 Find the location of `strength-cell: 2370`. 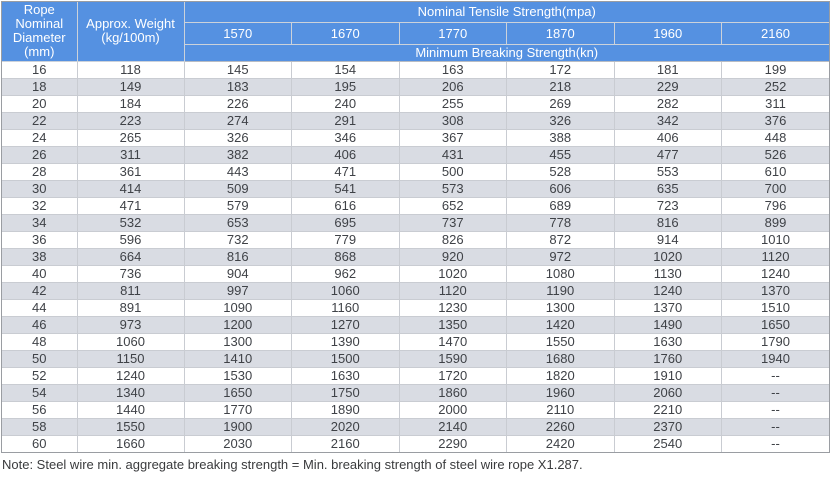

strength-cell: 2370 is located at coordinates (668, 427).